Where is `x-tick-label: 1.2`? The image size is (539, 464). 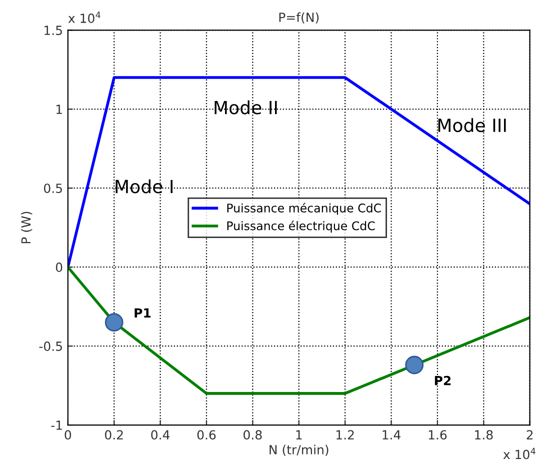
x-tick-label: 1.2 is located at coordinates (345, 435).